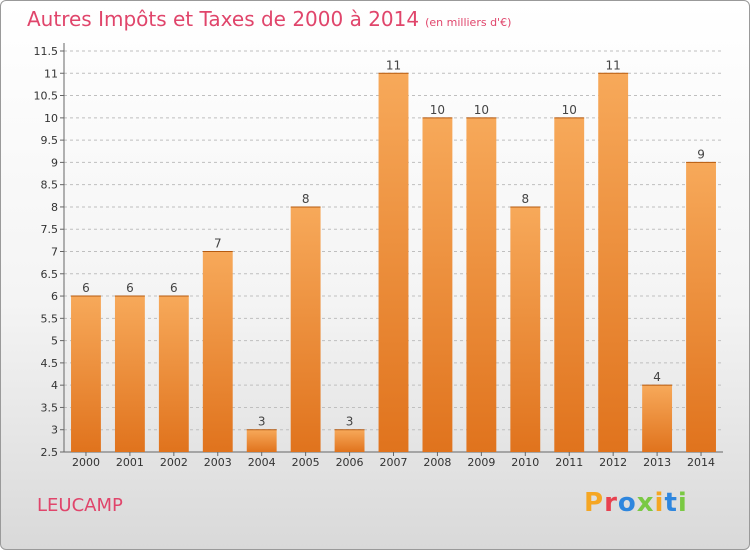  I want to click on data-label: 9, so click(701, 154).